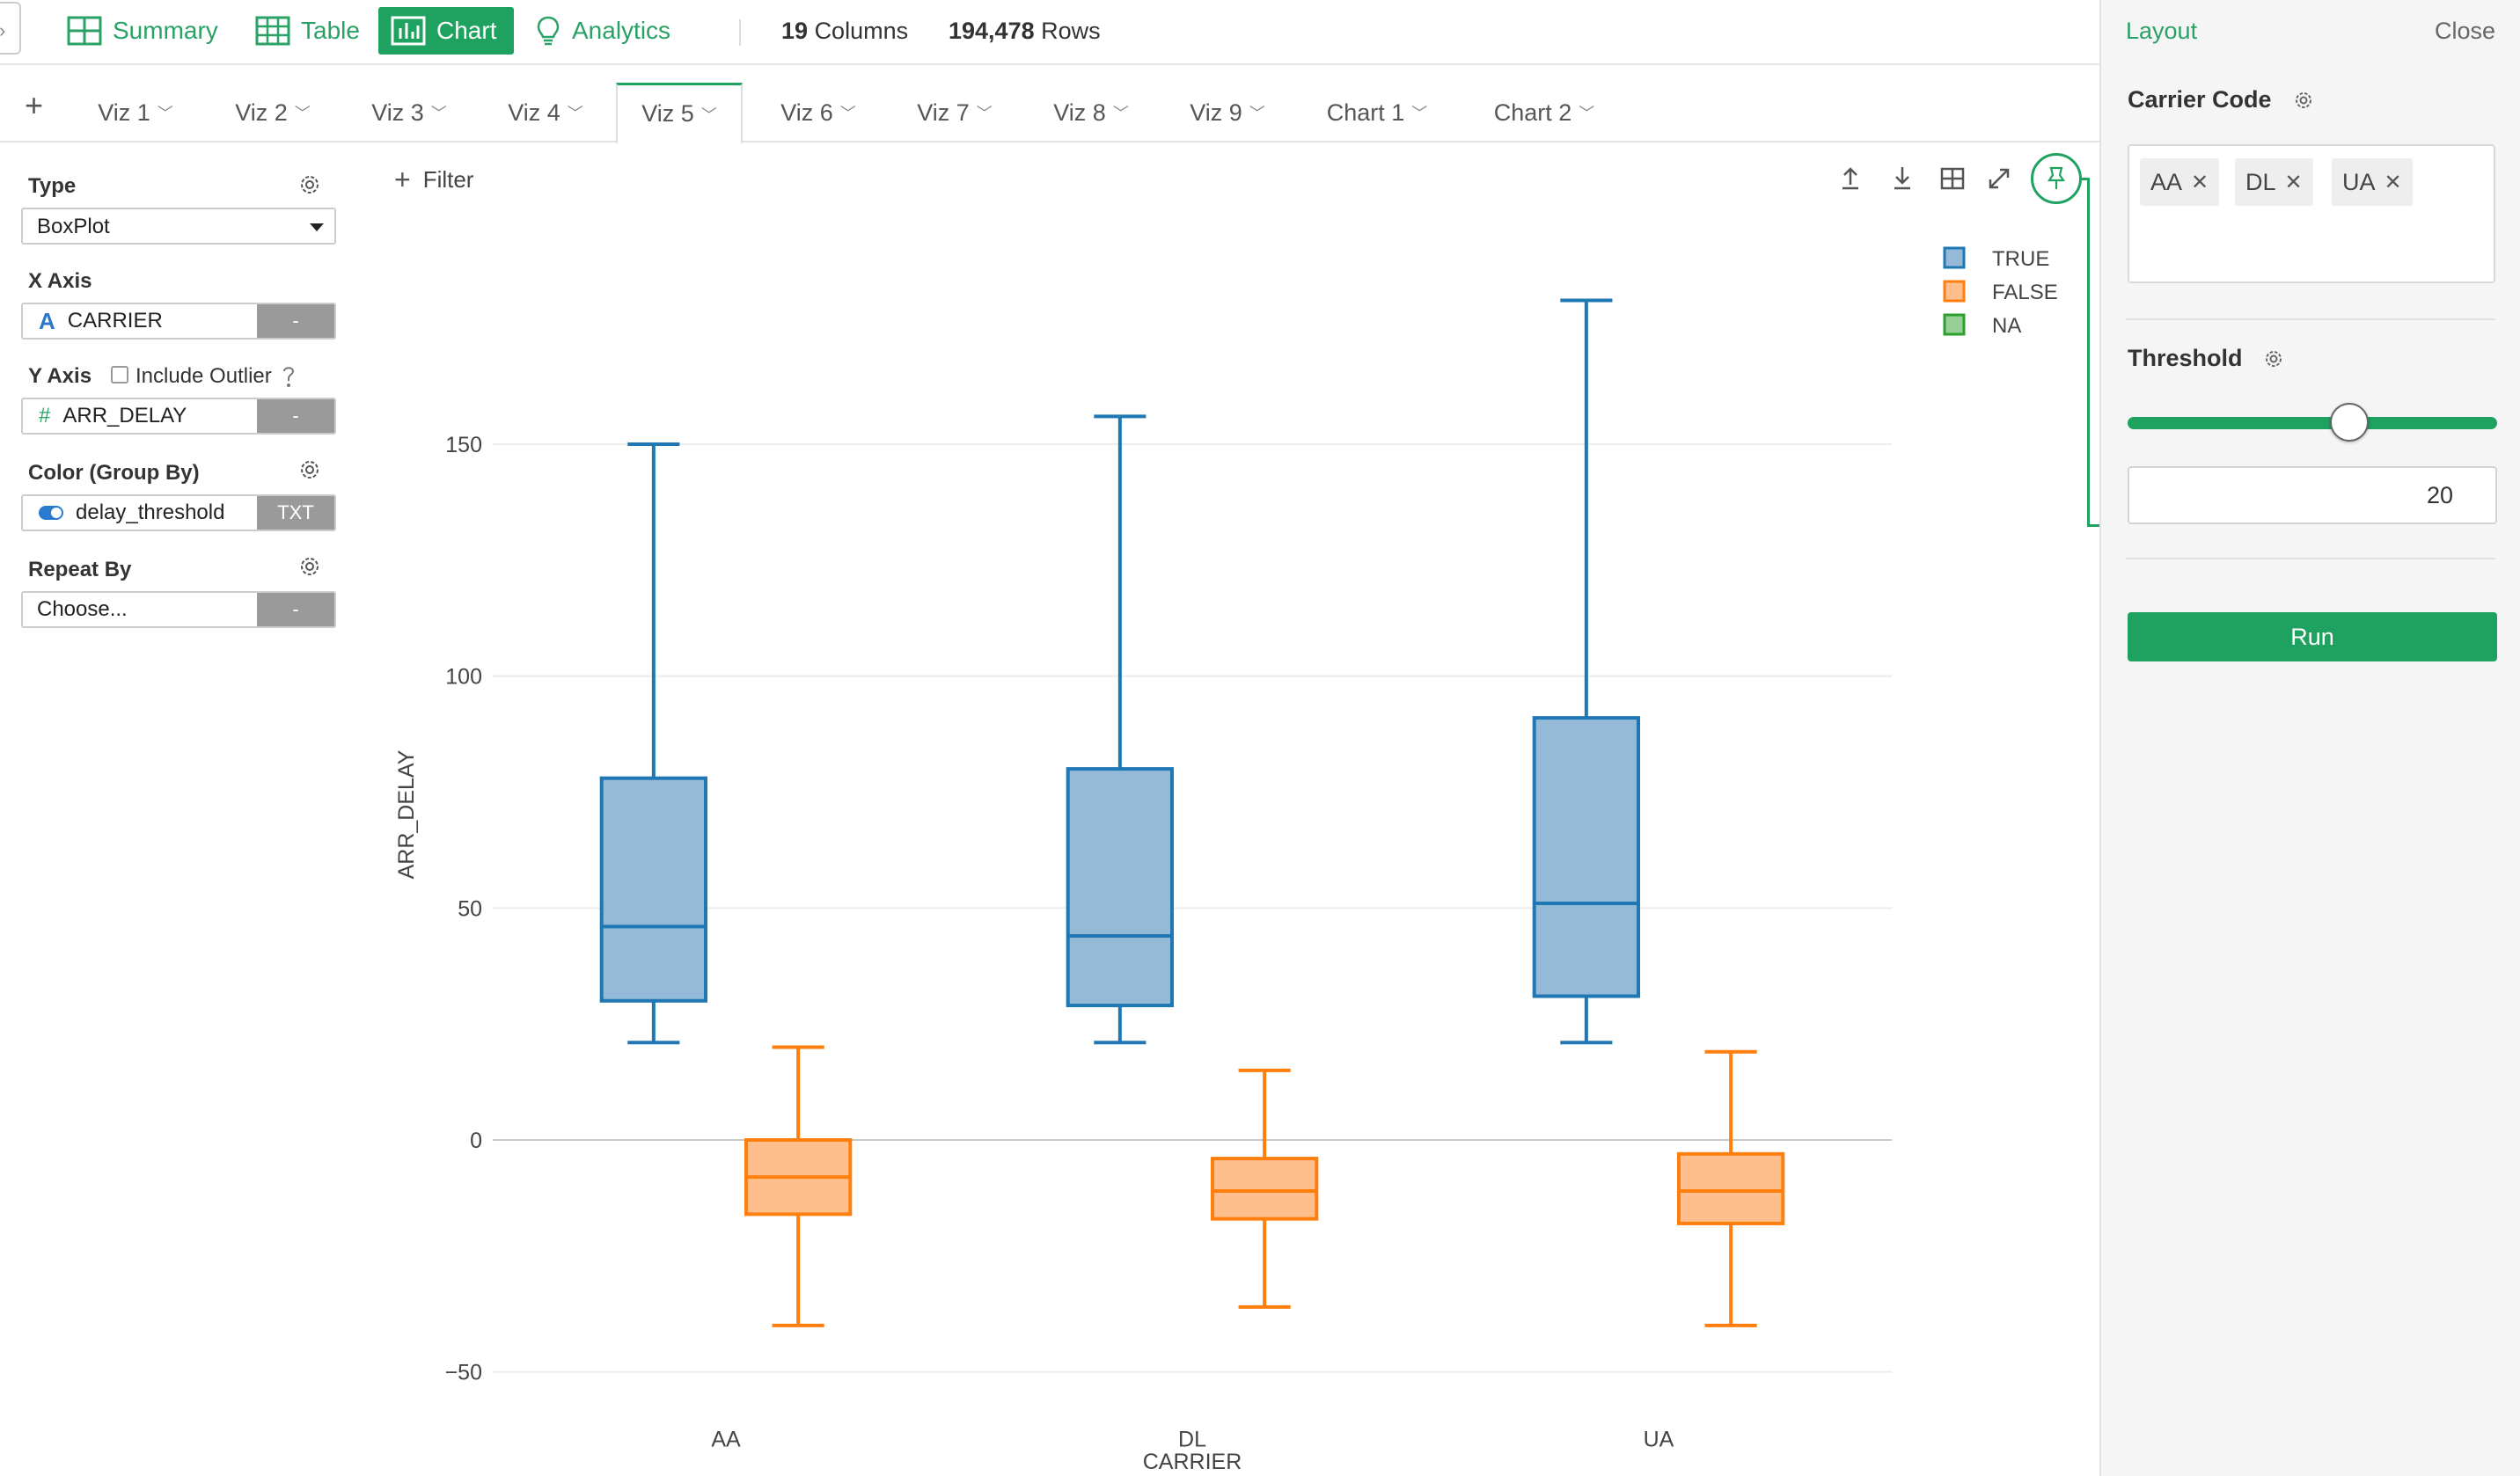 This screenshot has height=1476, width=2520. What do you see at coordinates (1120, 729) in the screenshot?
I see `box-true-dl` at bounding box center [1120, 729].